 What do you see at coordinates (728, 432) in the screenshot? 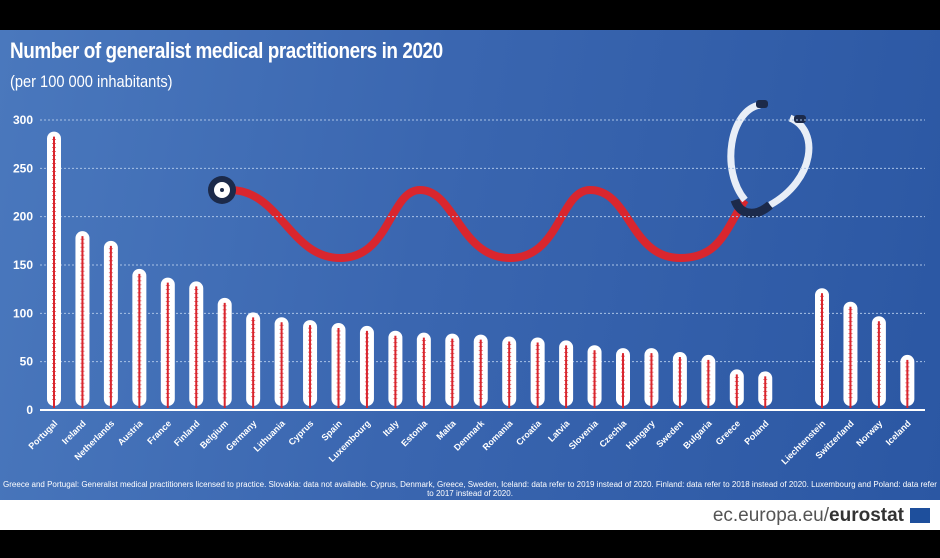
I see `x-tick-label: Greece` at bounding box center [728, 432].